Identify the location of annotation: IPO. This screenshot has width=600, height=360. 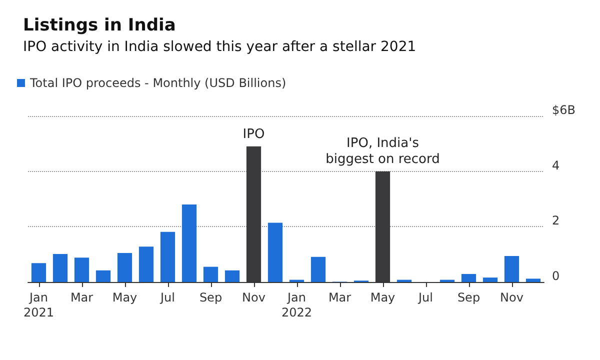
(253, 134).